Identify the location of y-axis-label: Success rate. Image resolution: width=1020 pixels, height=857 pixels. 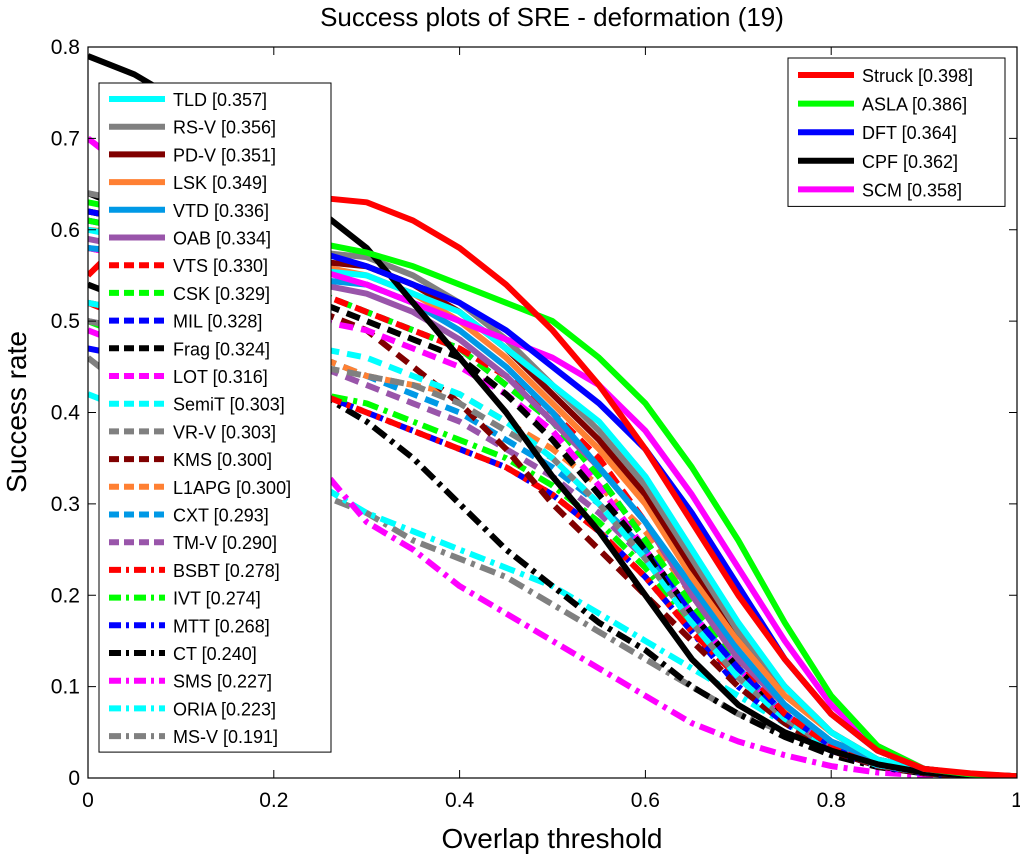
(16, 412).